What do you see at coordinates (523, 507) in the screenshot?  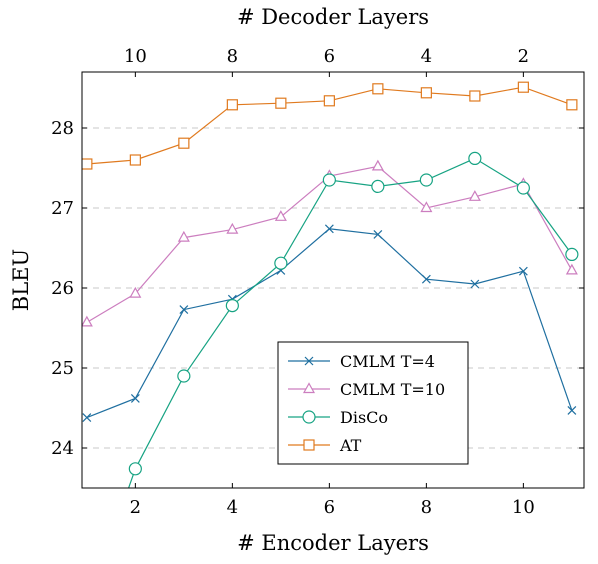 I see `x-tick-label: 10` at bounding box center [523, 507].